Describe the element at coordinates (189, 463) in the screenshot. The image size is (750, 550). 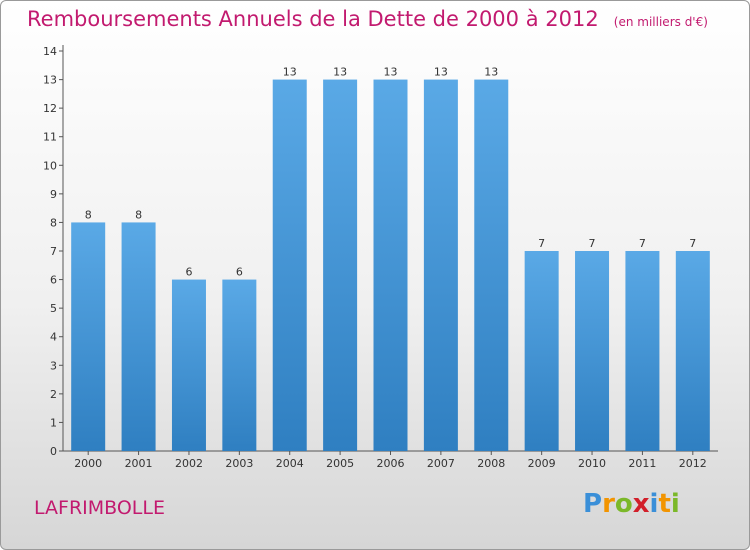
I see `x-tick-label: 2002` at that location.